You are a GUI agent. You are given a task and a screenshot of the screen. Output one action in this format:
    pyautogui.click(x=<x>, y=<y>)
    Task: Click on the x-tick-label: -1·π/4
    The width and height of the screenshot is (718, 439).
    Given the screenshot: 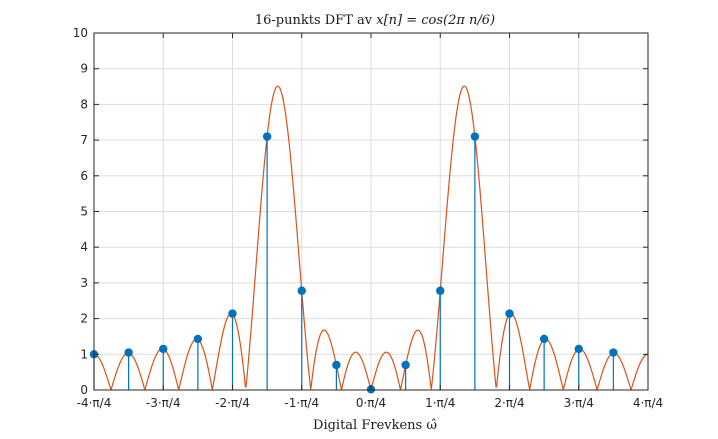 What is the action you would take?
    pyautogui.click(x=301, y=403)
    